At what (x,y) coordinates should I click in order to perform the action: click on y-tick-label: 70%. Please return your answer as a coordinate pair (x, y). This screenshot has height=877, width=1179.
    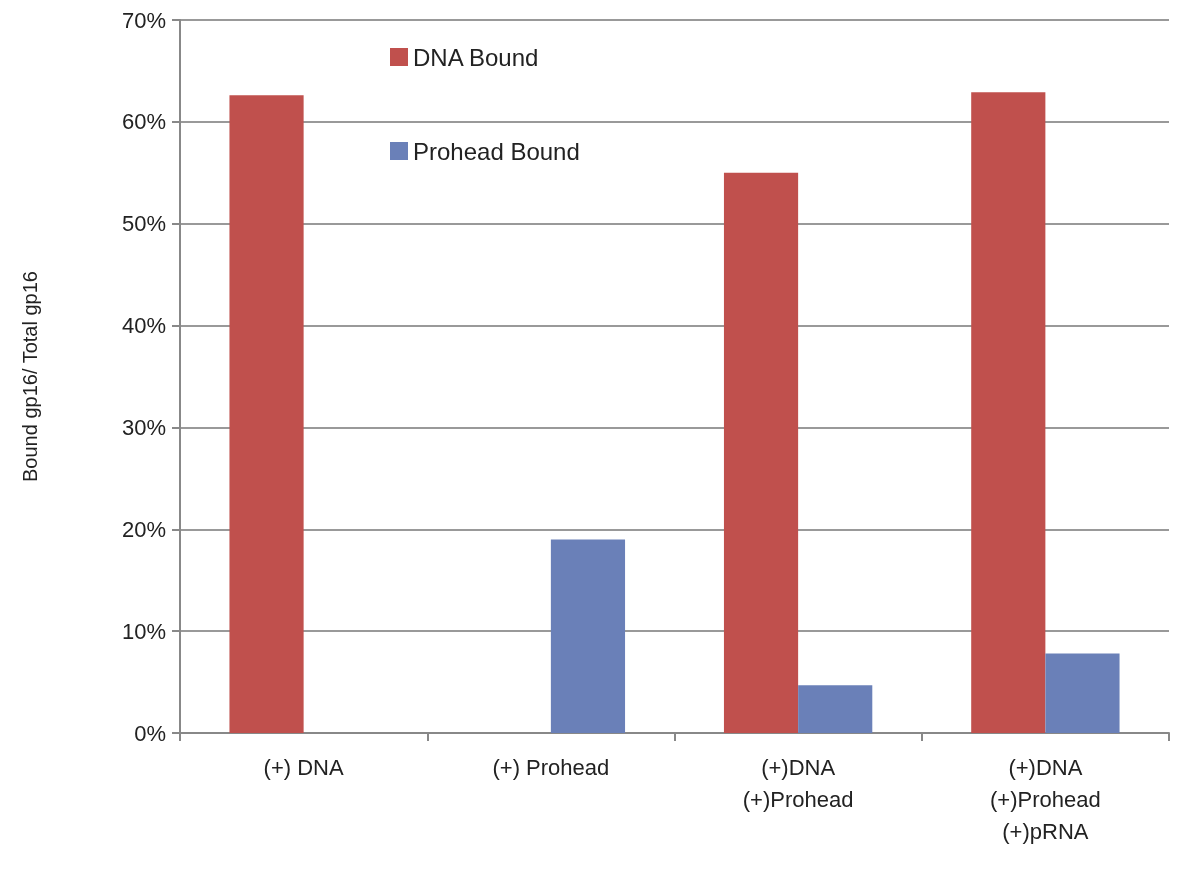
    Looking at the image, I should click on (143, 20).